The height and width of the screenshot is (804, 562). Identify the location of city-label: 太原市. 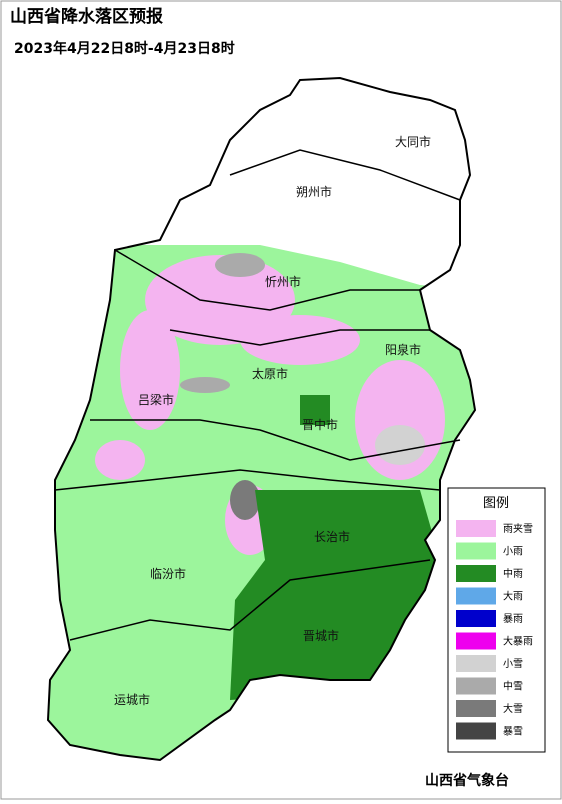
(270, 373).